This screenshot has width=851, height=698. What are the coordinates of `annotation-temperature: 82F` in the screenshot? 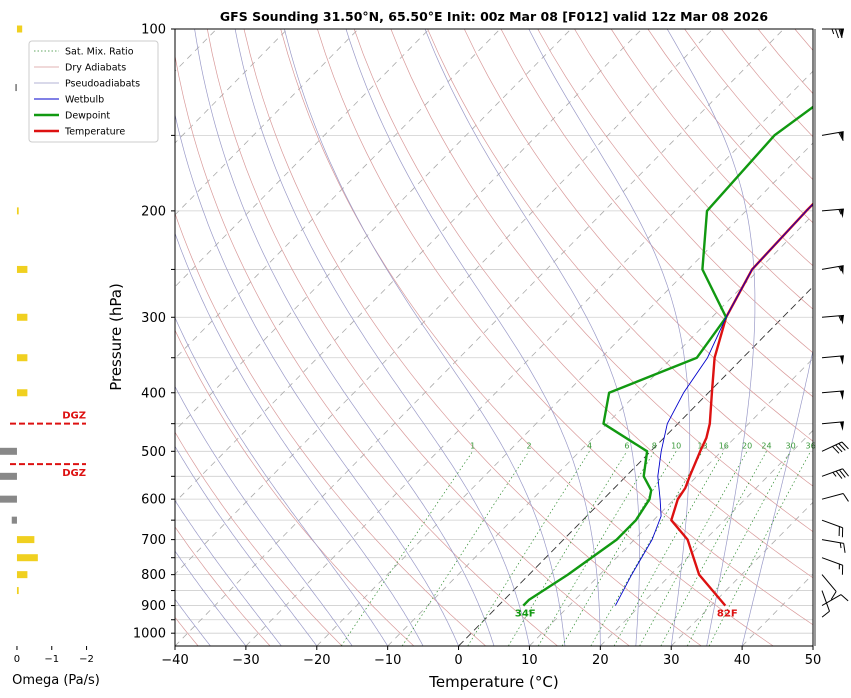 It's located at (727, 614).